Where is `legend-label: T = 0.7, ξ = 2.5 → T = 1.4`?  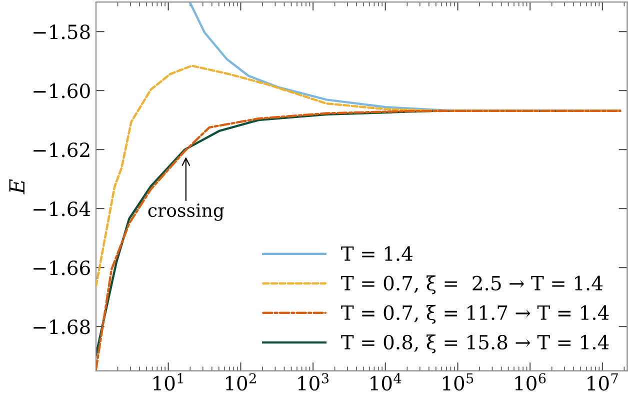
legend-label: T = 0.7, ξ = 2.5 → T = 1.4 is located at coordinates (472, 284).